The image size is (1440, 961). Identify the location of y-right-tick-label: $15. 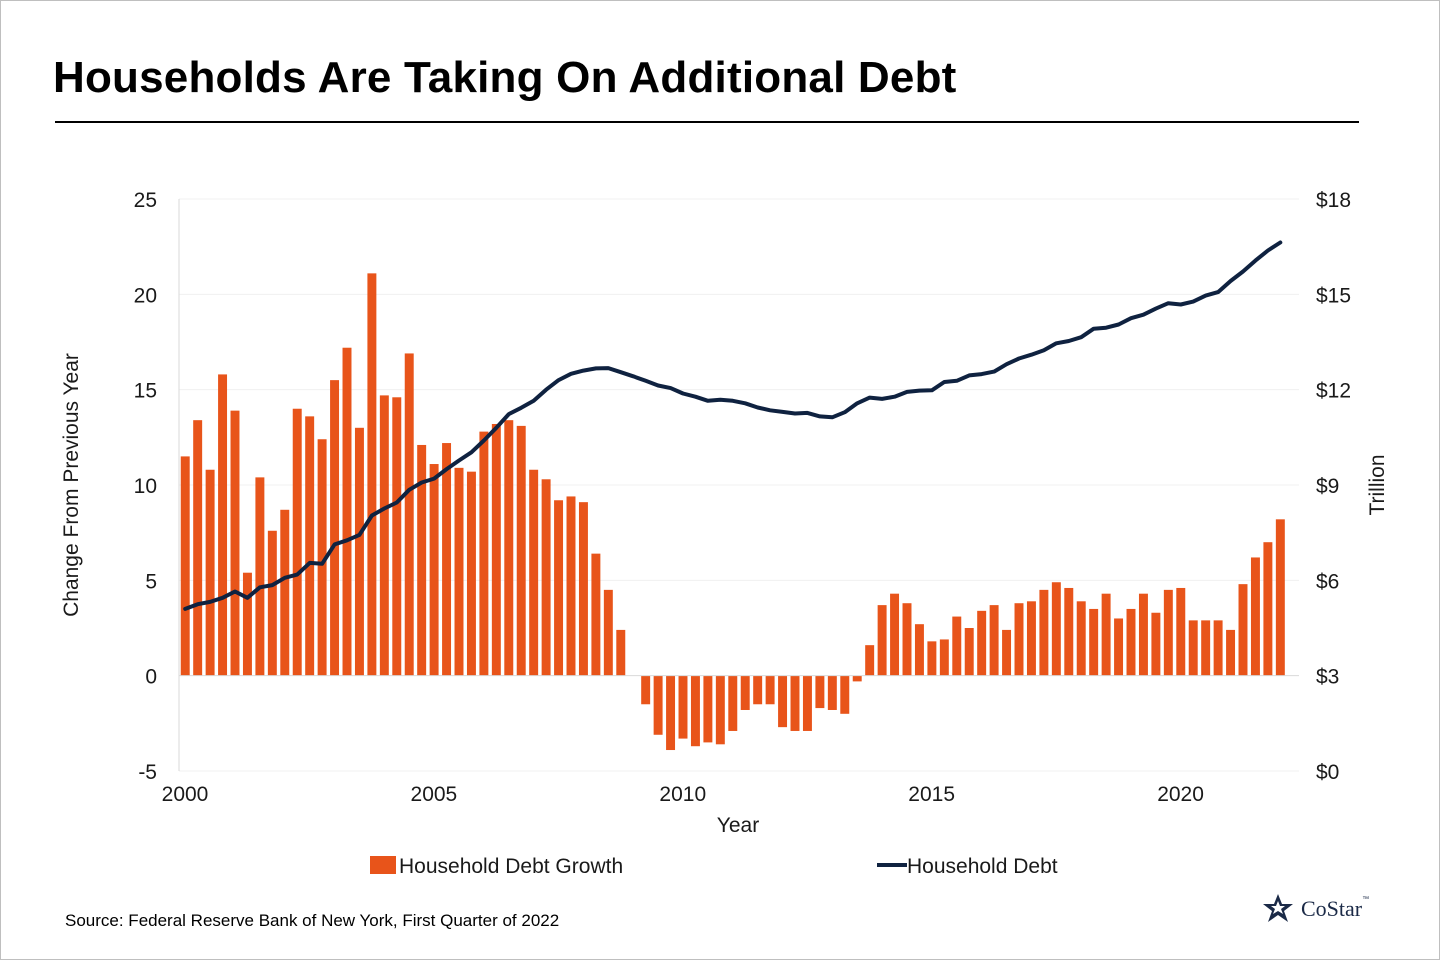
(1333, 295).